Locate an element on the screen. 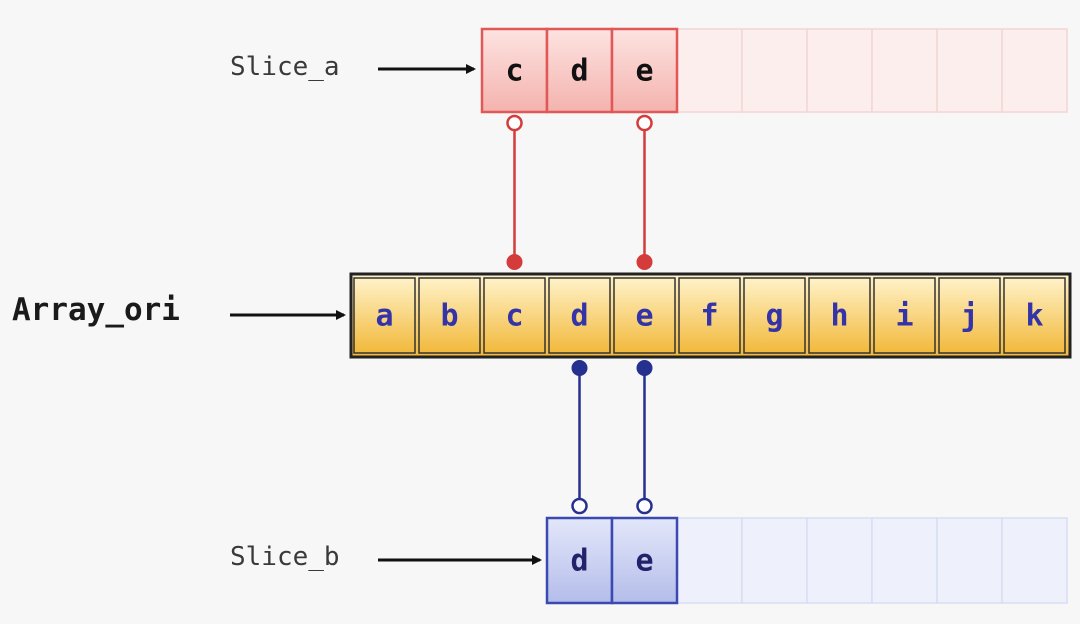  array-ori-cell-label: c is located at coordinates (514, 316).